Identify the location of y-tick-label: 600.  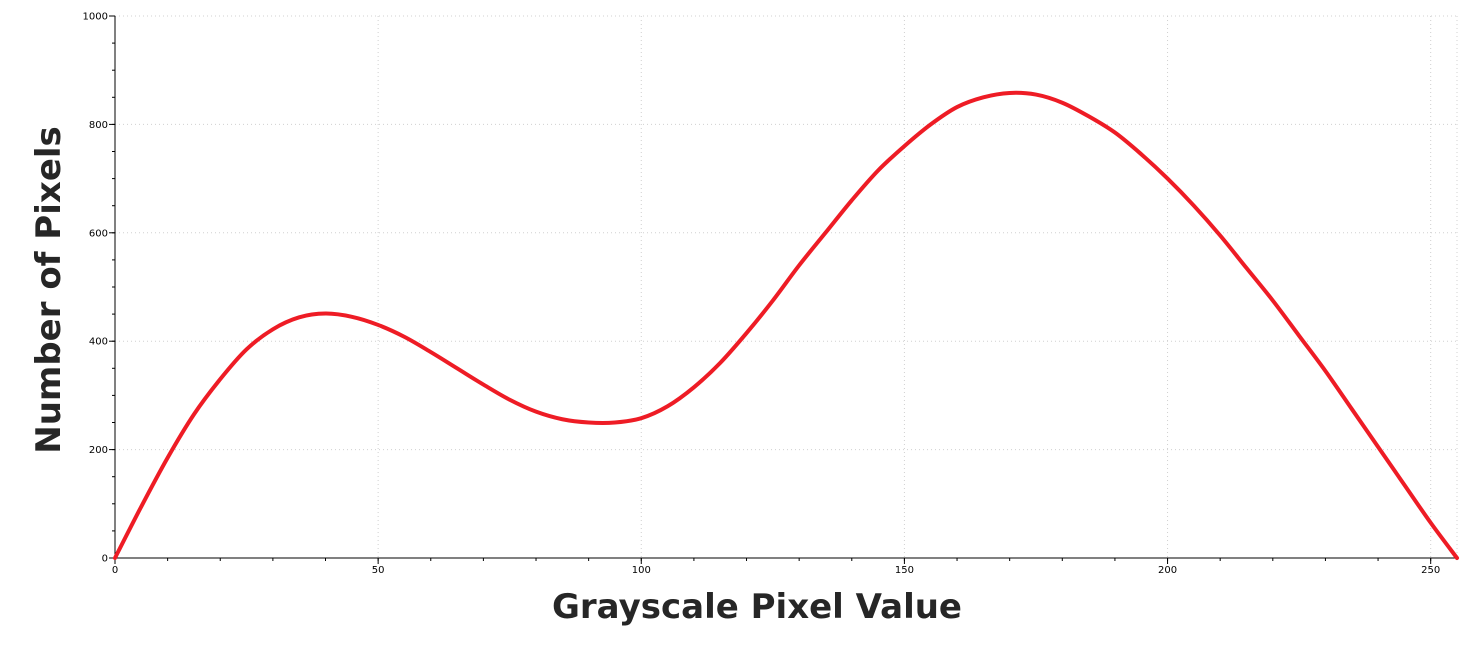
(98, 233).